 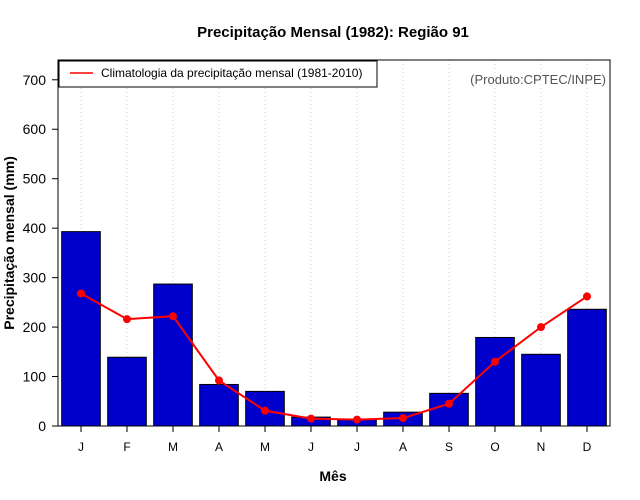 What do you see at coordinates (35, 327) in the screenshot?
I see `y-tick-label: 200` at bounding box center [35, 327].